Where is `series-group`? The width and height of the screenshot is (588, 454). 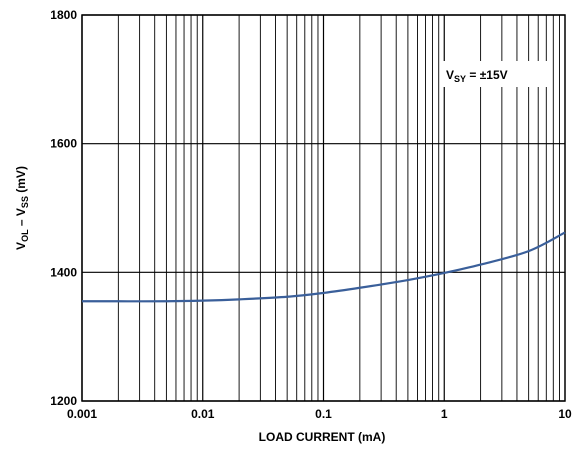 series-group is located at coordinates (323, 267).